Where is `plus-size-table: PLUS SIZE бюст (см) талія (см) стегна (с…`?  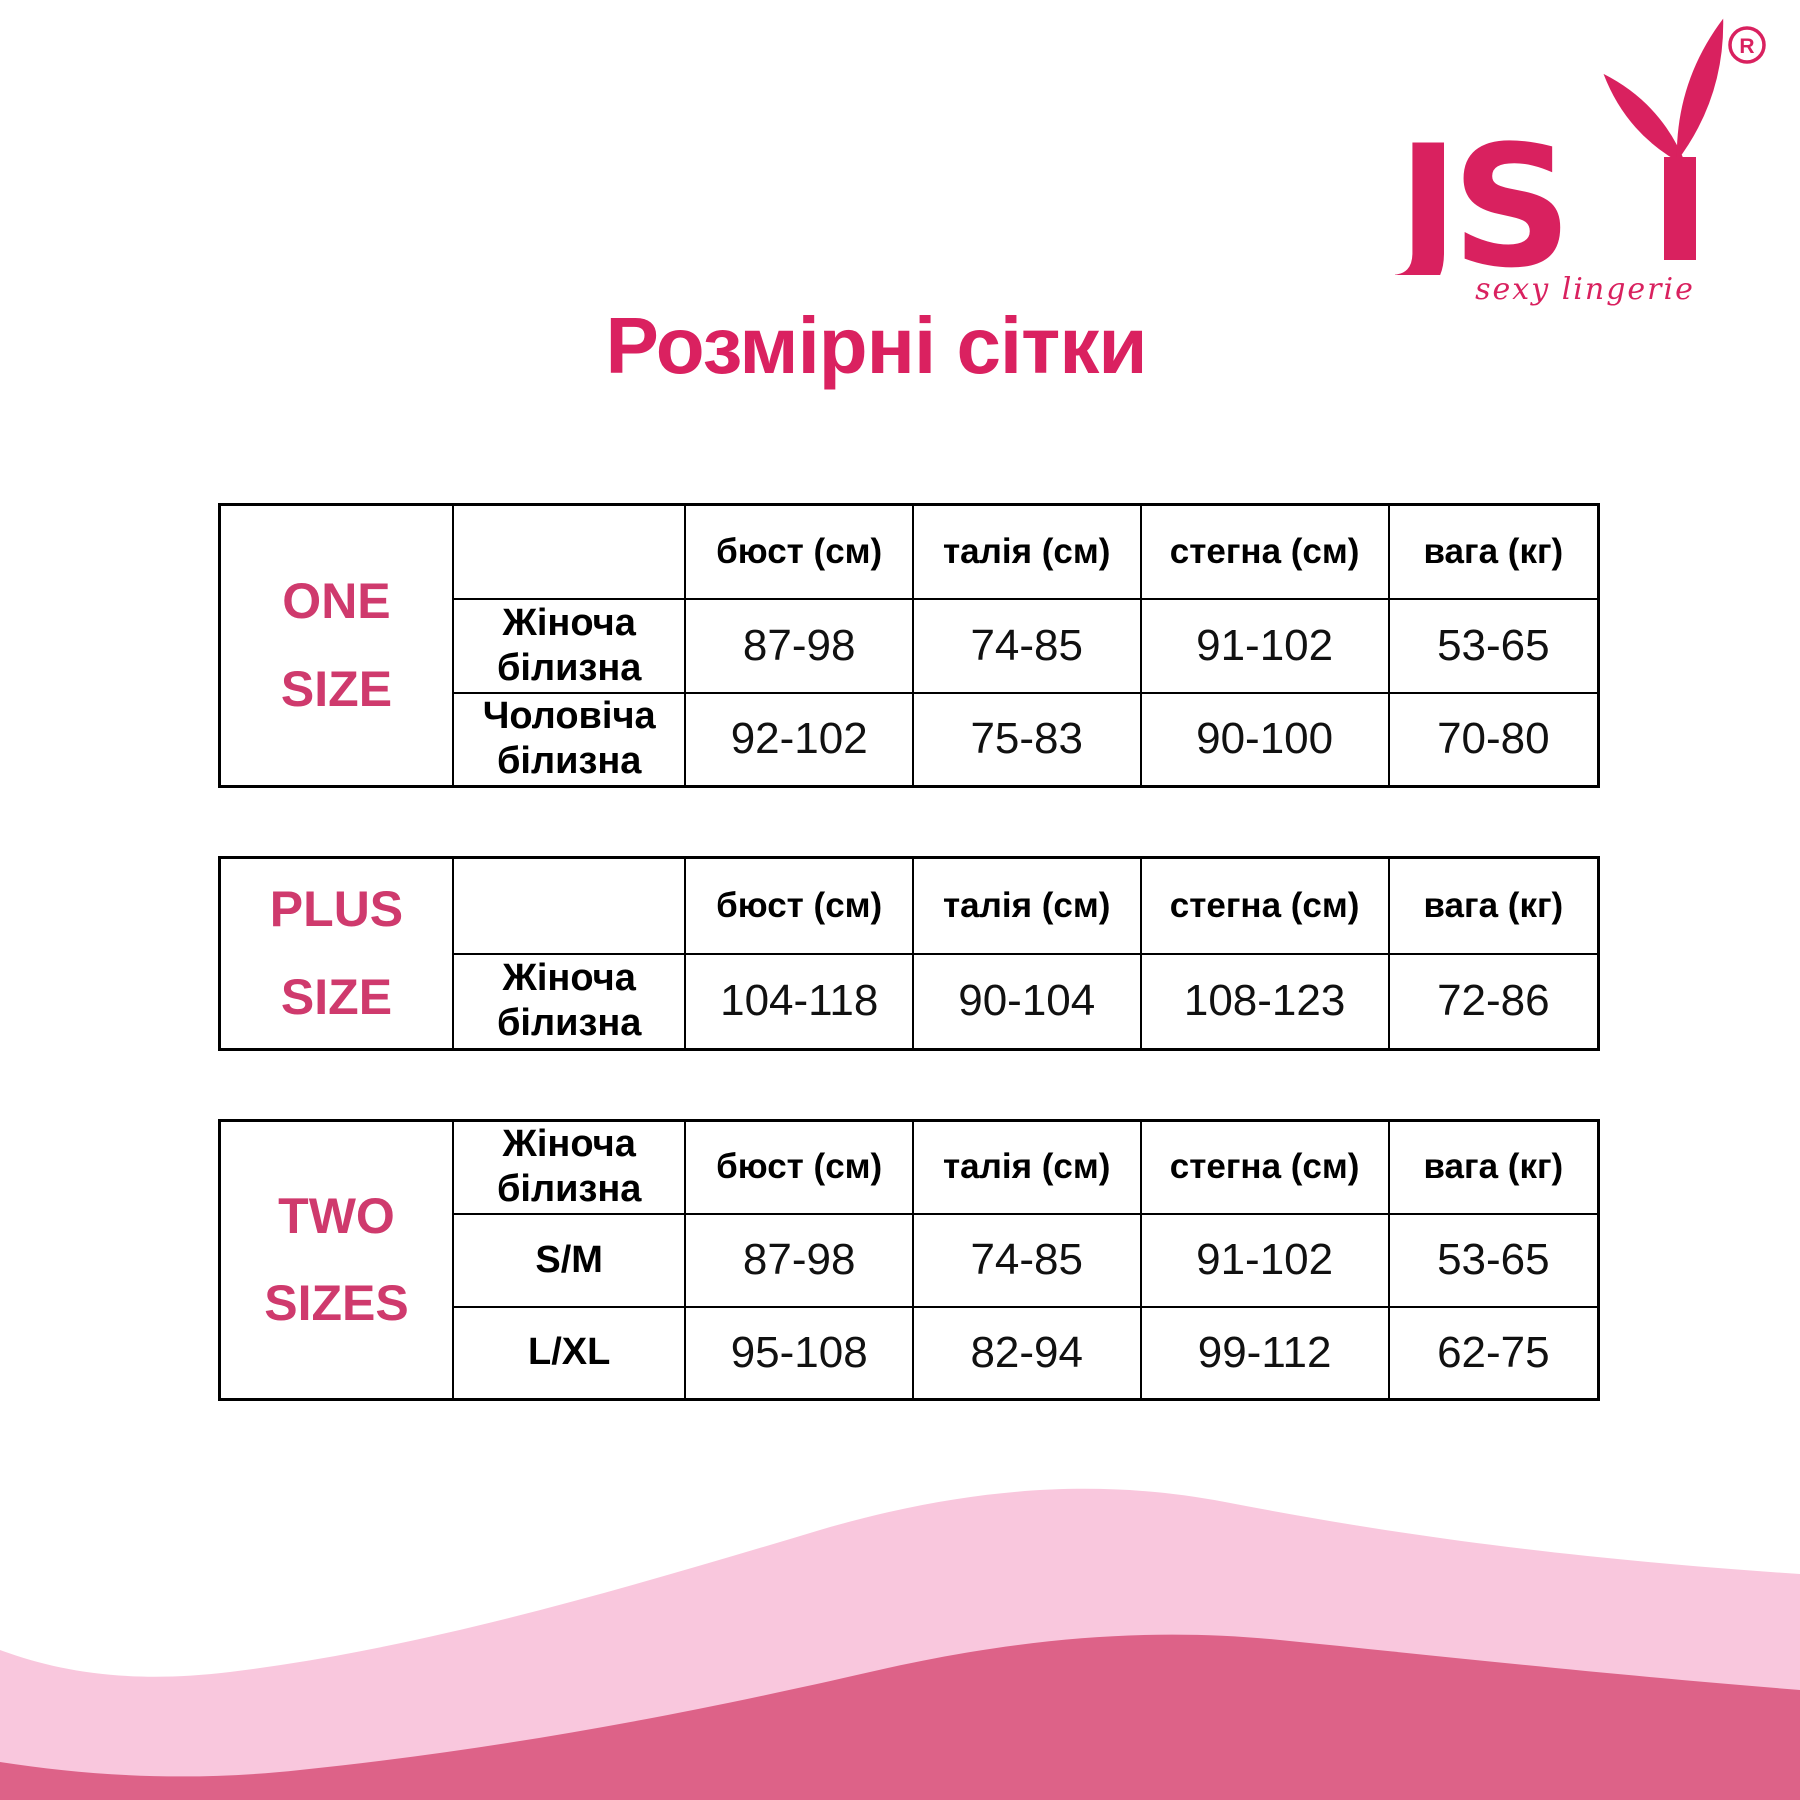
plus-size-table: PLUS SIZE бюст (см) талія (см) стегна (с… is located at coordinates (909, 953).